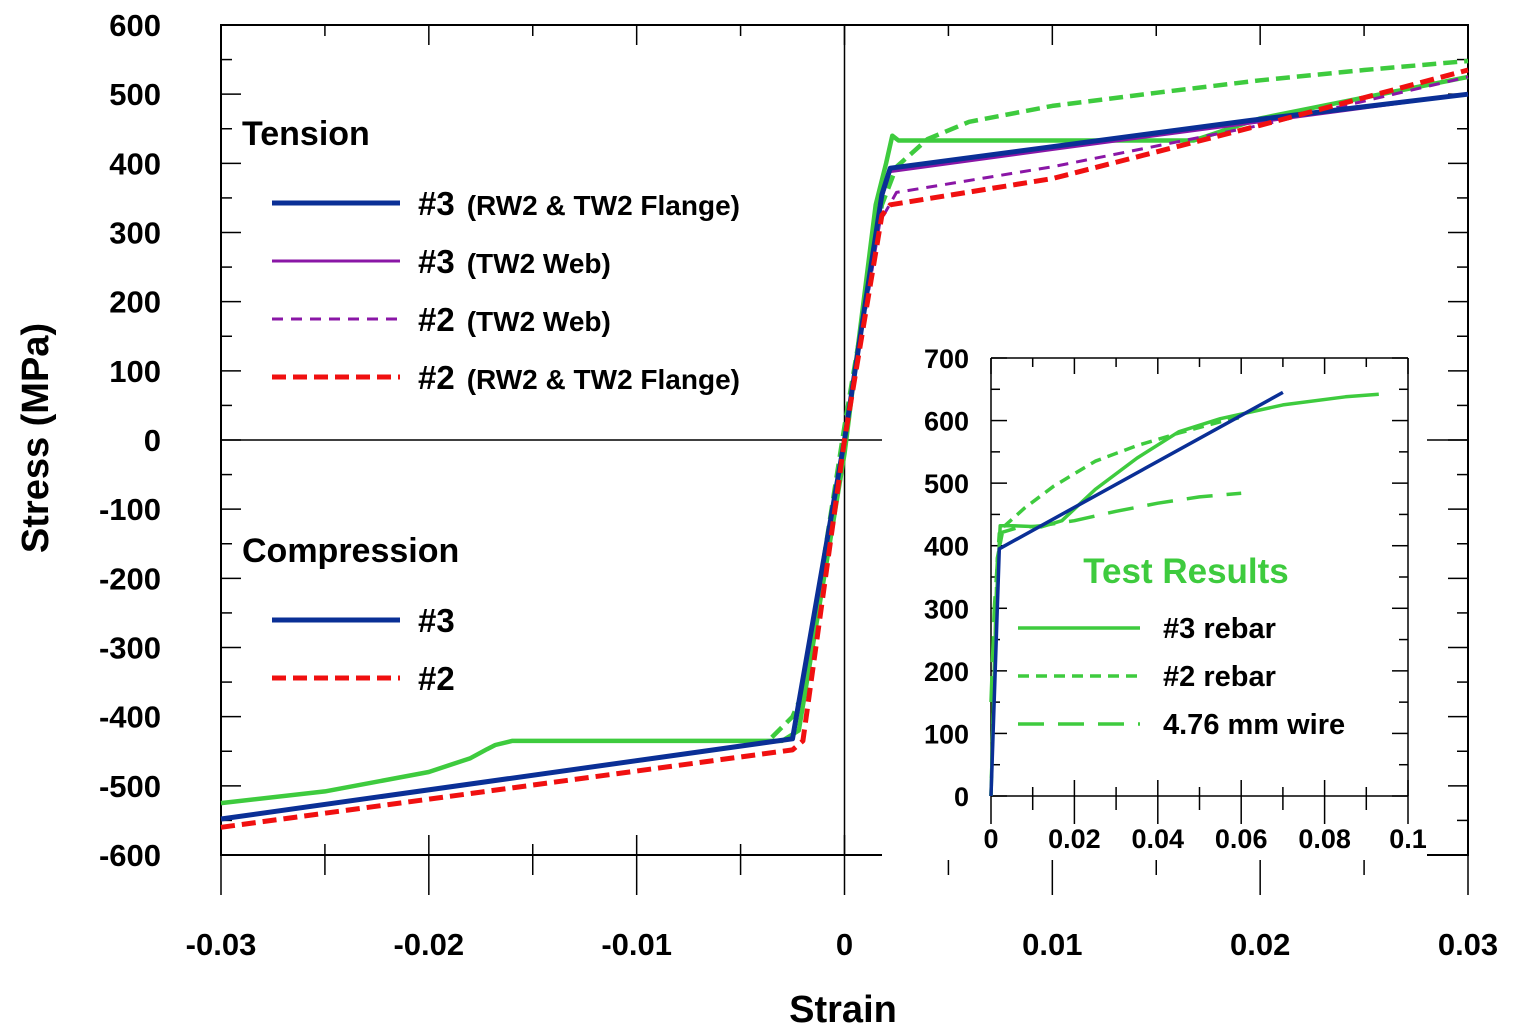 The height and width of the screenshot is (1028, 1515). What do you see at coordinates (946, 422) in the screenshot?
I see `inset-y-tick-label: 600` at bounding box center [946, 422].